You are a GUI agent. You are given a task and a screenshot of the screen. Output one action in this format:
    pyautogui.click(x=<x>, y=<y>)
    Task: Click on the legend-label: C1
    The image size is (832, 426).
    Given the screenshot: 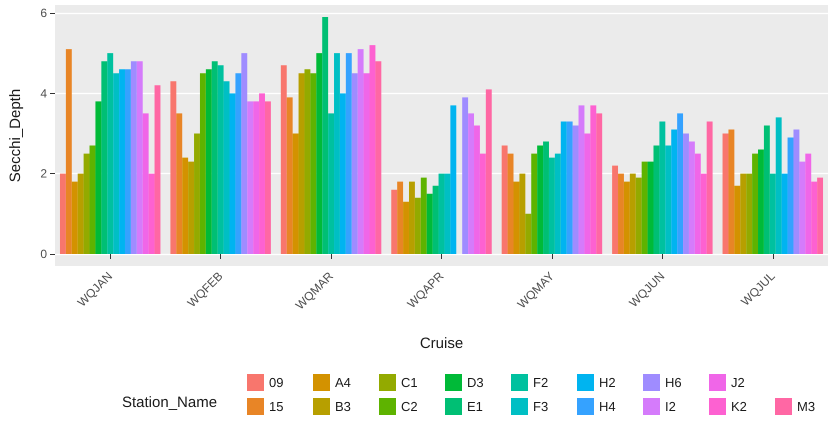 What is the action you would take?
    pyautogui.click(x=409, y=382)
    